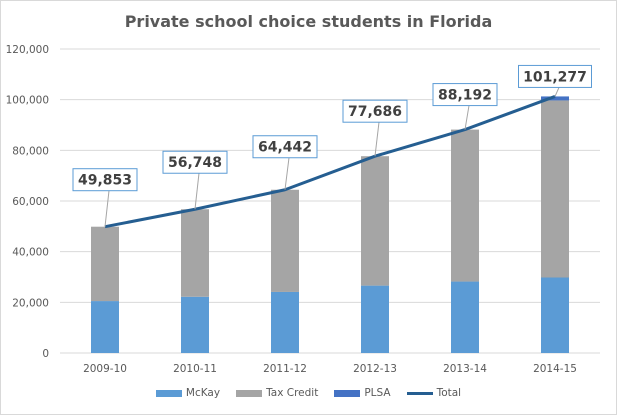 Image resolution: width=617 pixels, height=415 pixels. Describe the element at coordinates (347, 393) in the screenshot. I see `legend-swatch-plsa` at that location.